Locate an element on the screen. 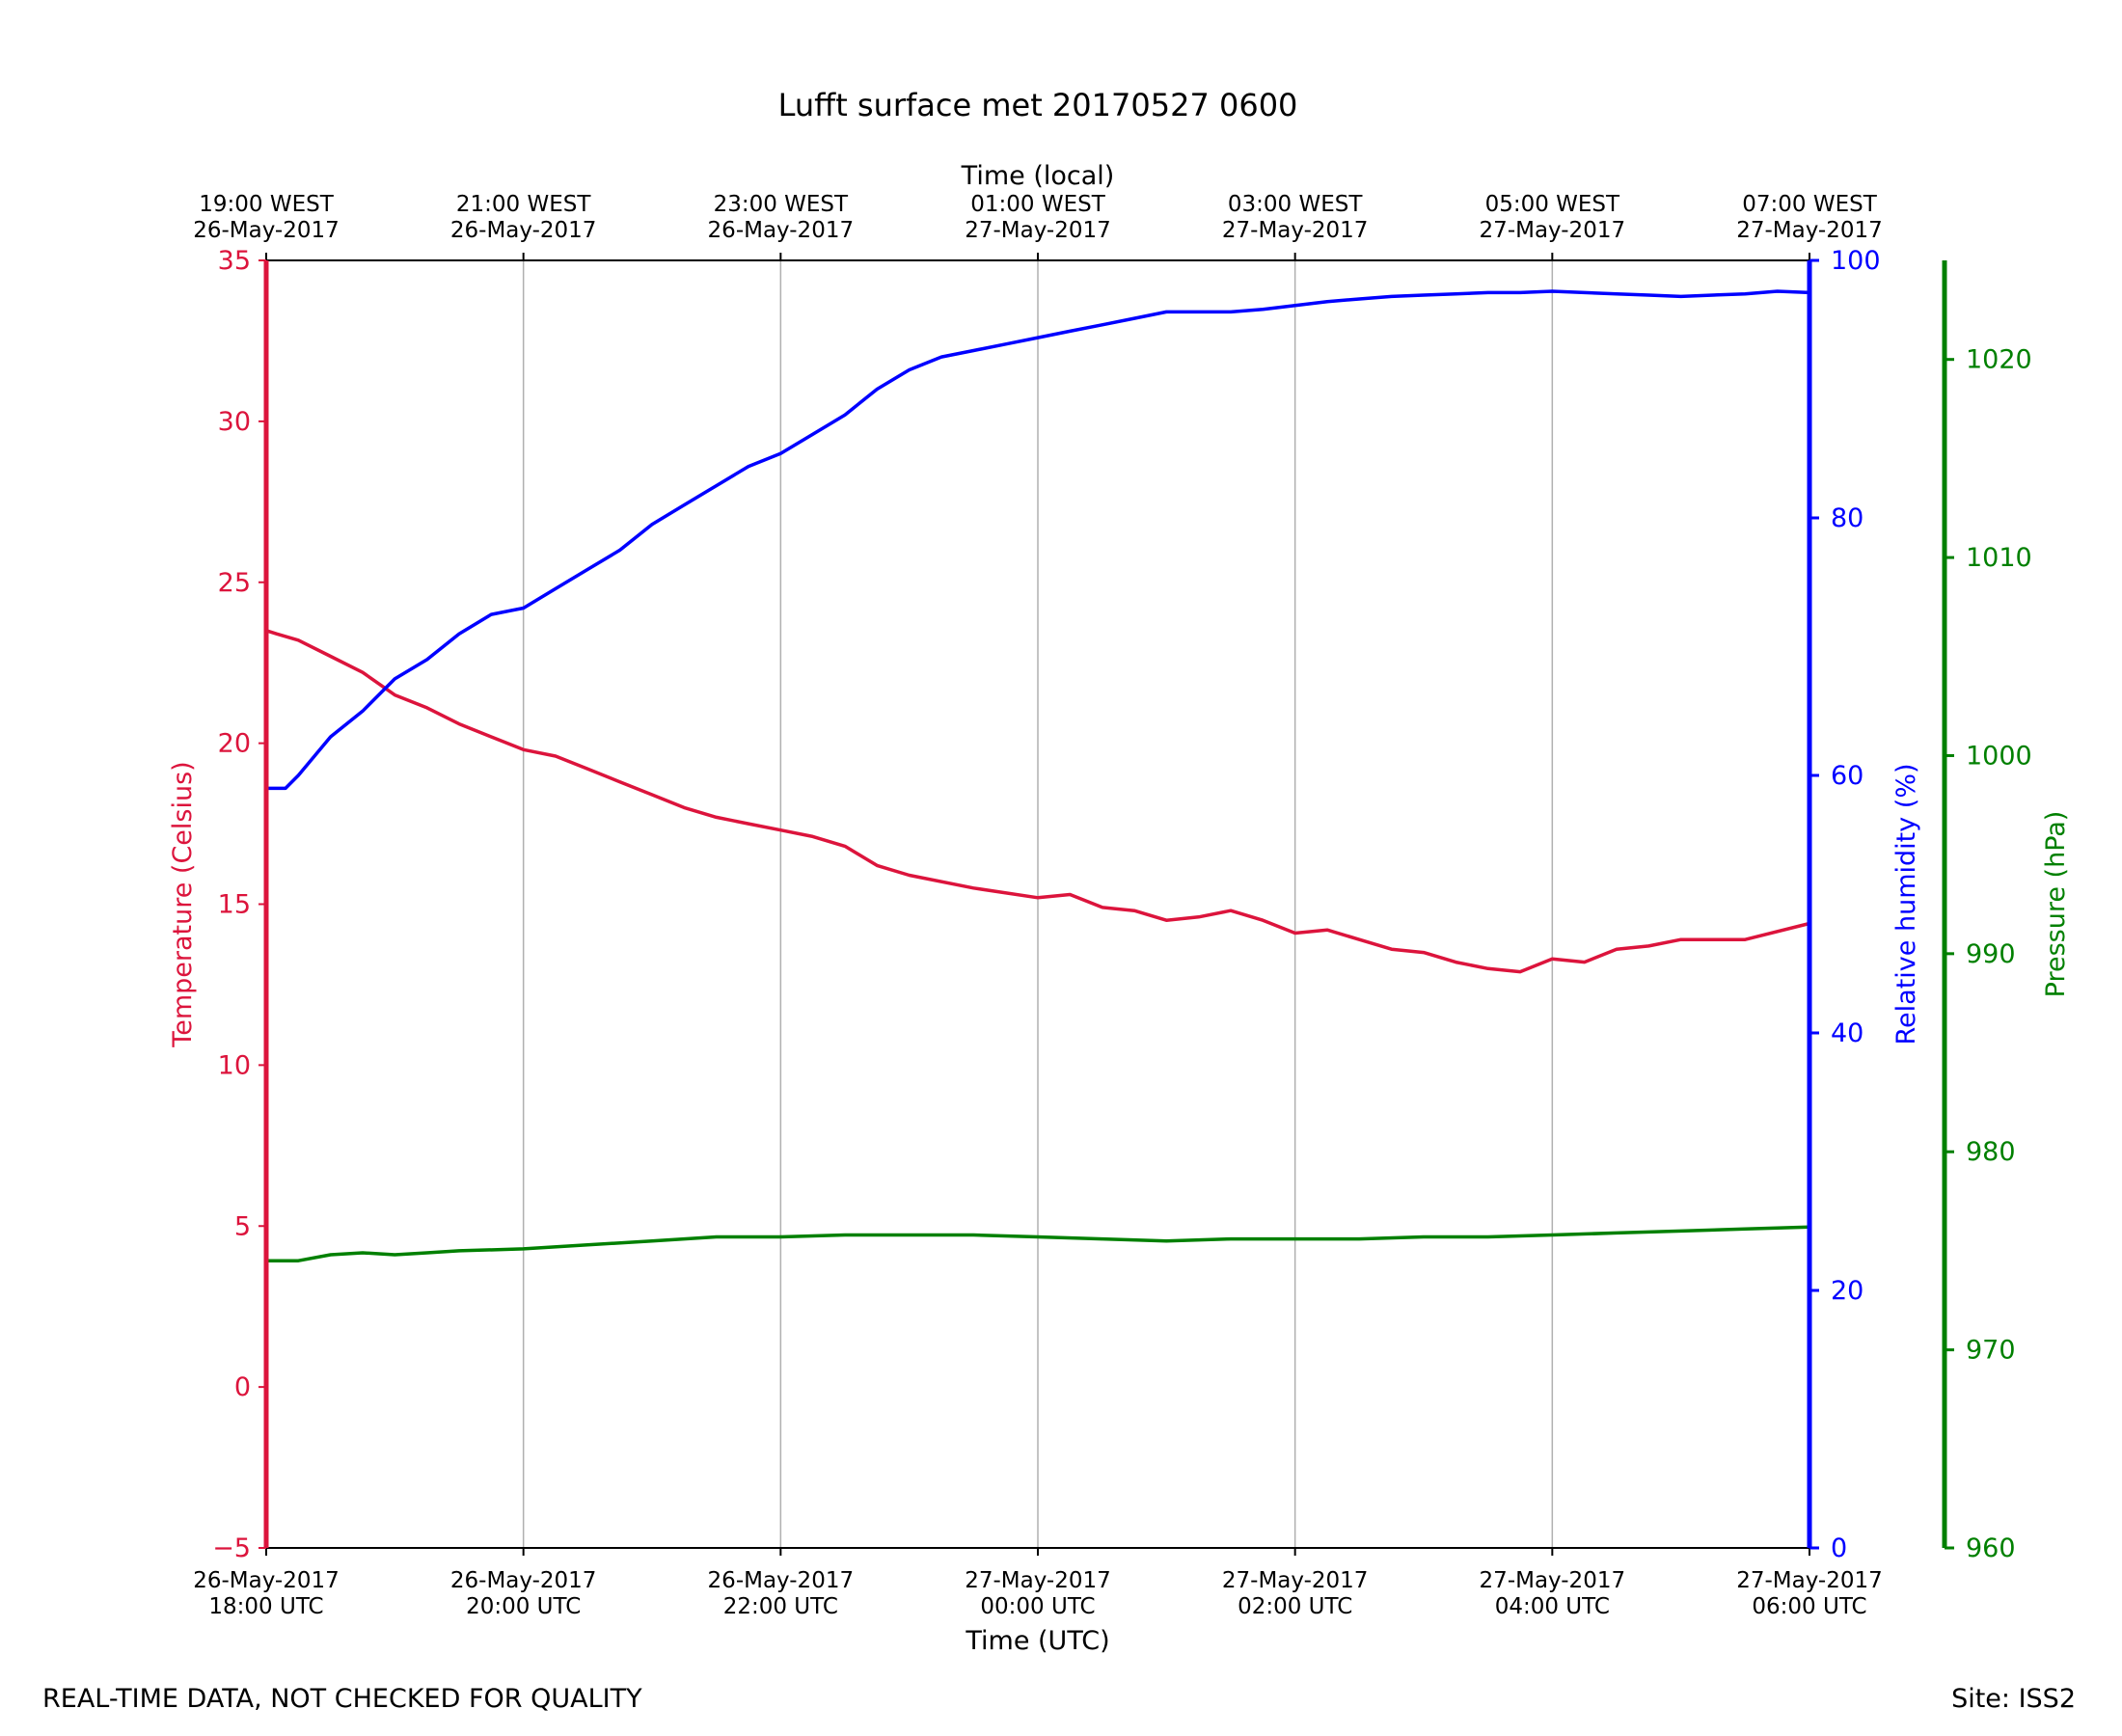 The image size is (2122, 1736). temperature-tick-label: 5 is located at coordinates (243, 1226).